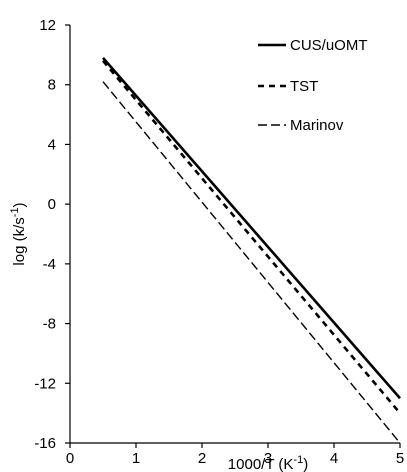  What do you see at coordinates (136, 458) in the screenshot?
I see `x-tick-label: 1` at bounding box center [136, 458].